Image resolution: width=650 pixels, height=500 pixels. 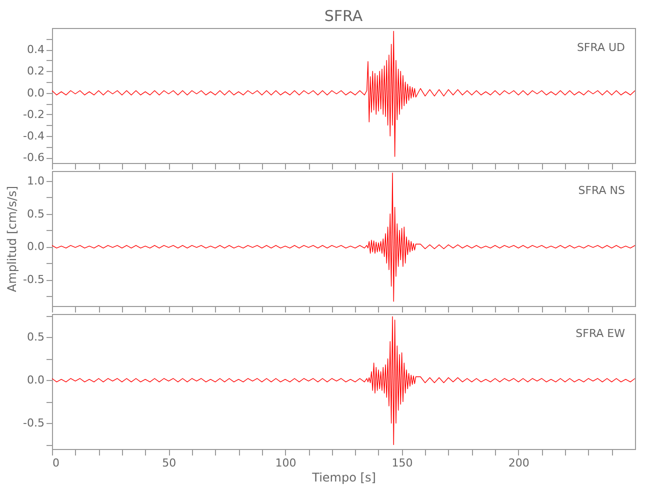 I want to click on y-tick-label: -0.2, so click(x=33, y=114).